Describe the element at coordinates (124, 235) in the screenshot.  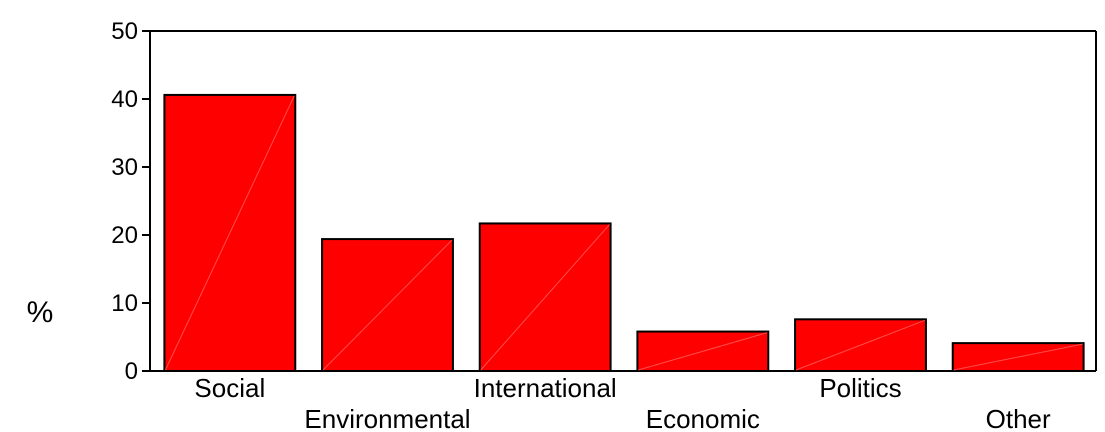
I see `y-tick-label: 20` at that location.